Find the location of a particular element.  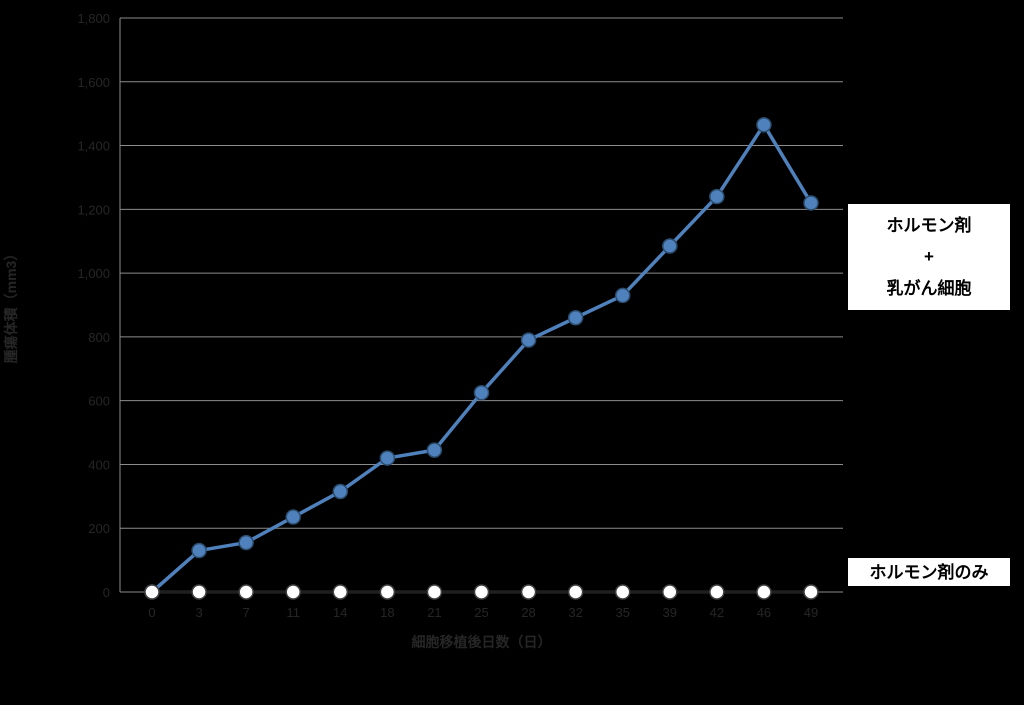

x-tick-label: 46 is located at coordinates (764, 612).